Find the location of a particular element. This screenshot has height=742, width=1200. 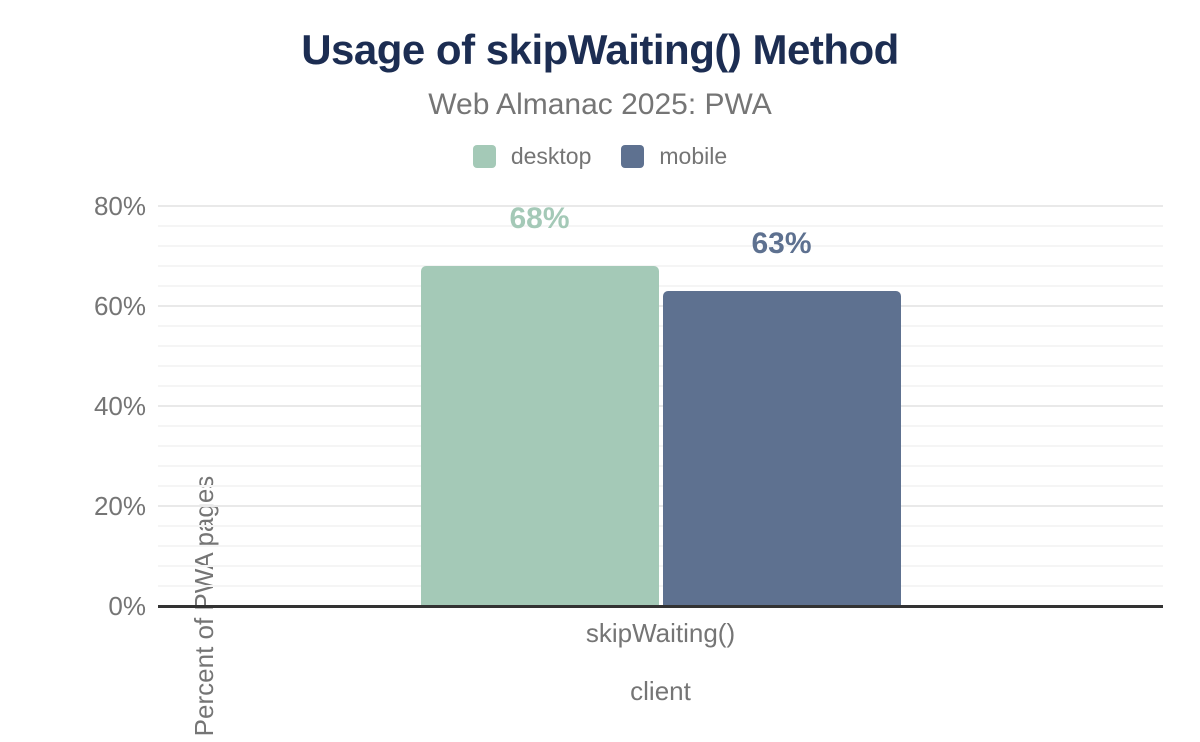

legend: desktop mobile is located at coordinates (600, 156).